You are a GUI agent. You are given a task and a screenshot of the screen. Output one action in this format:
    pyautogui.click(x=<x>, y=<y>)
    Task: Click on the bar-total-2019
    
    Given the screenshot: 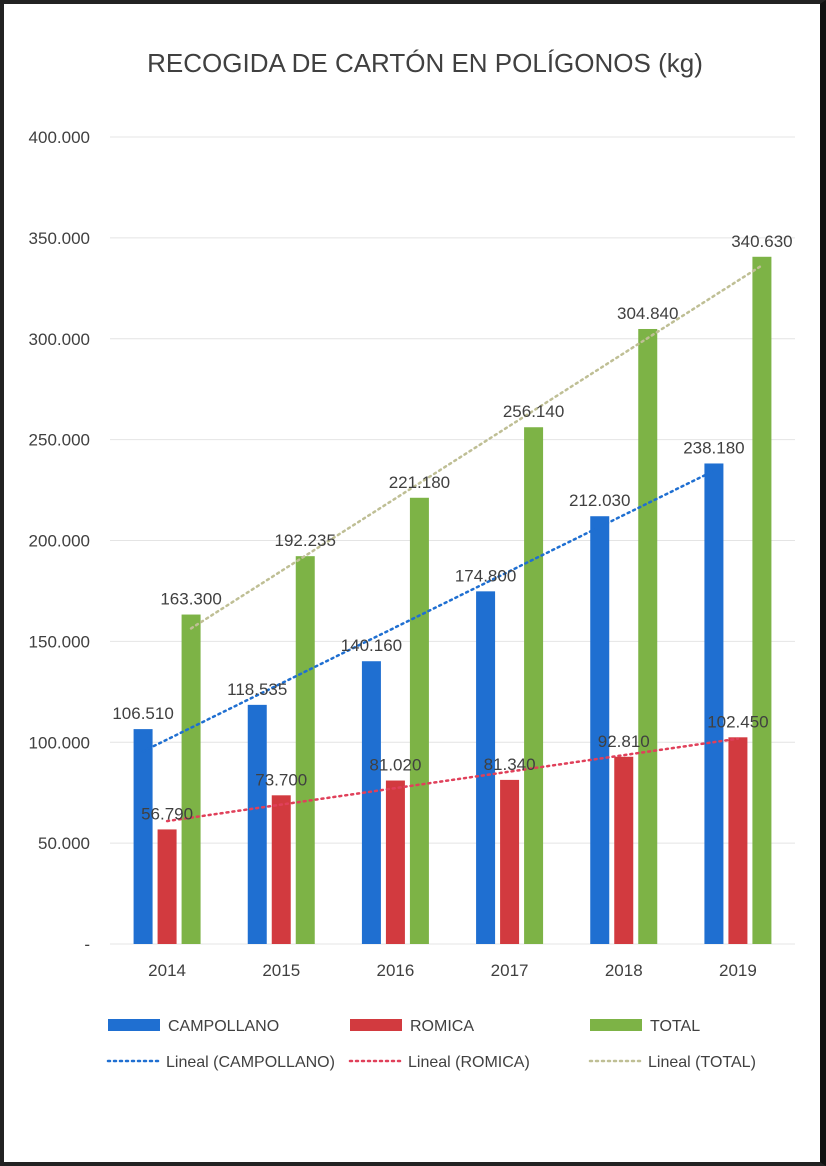 What is the action you would take?
    pyautogui.click(x=762, y=600)
    